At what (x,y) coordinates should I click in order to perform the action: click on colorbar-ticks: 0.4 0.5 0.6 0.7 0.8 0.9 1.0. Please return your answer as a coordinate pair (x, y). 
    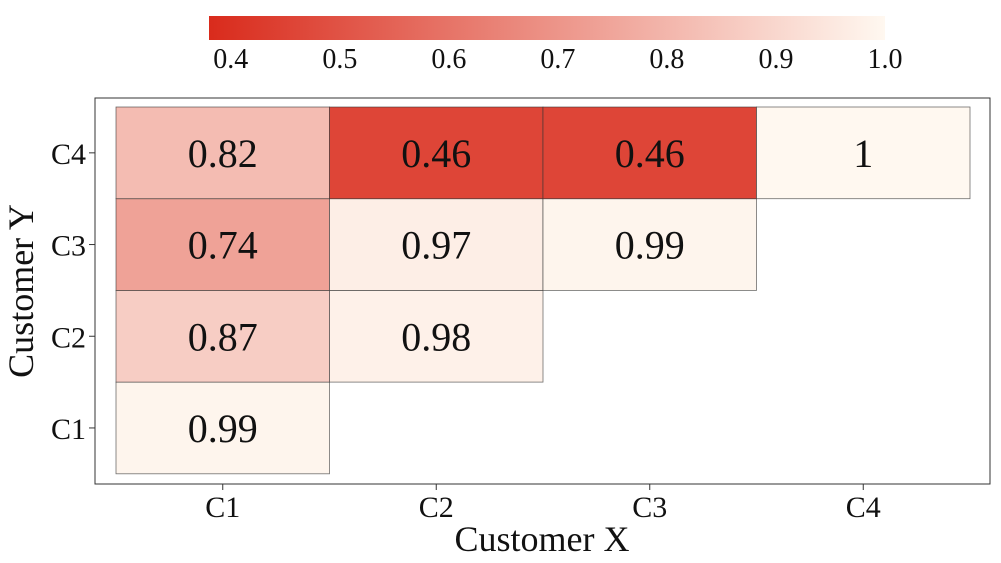
    Looking at the image, I should click on (557, 59).